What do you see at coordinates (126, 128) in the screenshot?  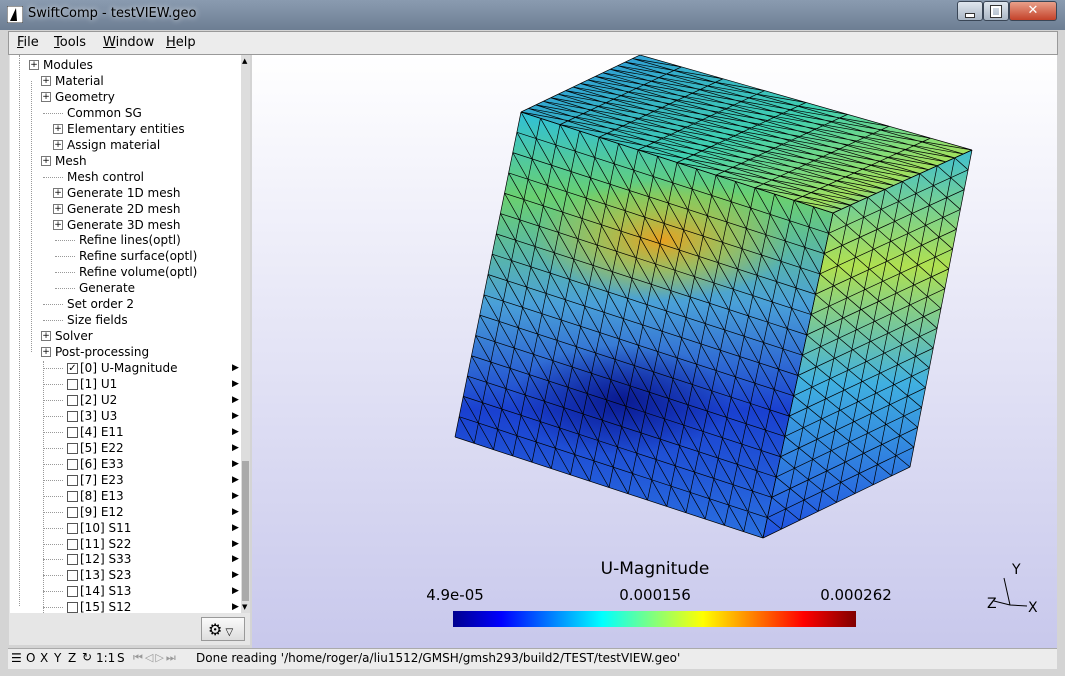 I see `tree-item: Elementary entities` at bounding box center [126, 128].